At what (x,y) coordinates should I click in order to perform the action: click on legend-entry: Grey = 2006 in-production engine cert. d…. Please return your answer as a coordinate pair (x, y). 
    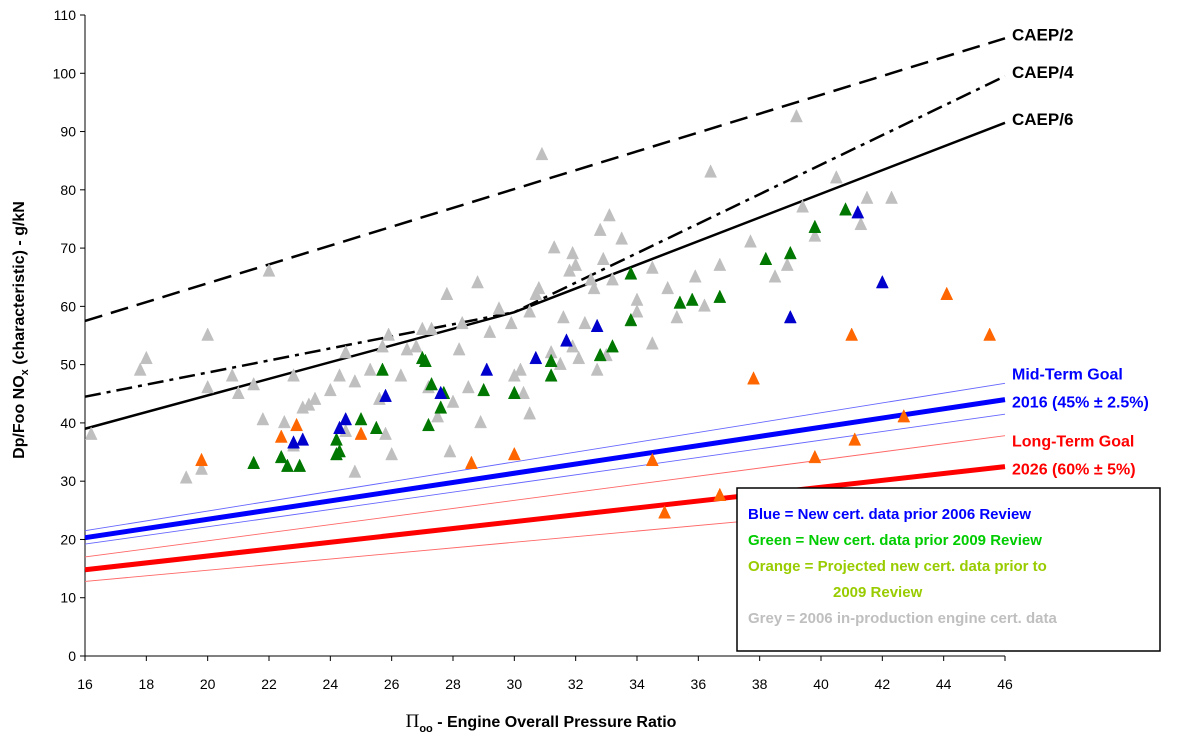
    Looking at the image, I should click on (902, 618).